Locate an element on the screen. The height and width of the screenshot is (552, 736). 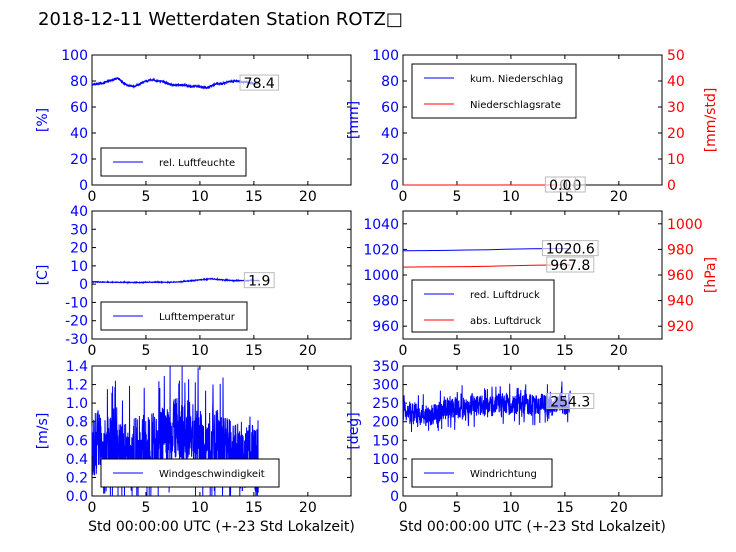
y-right-tick-label: 30 is located at coordinates (676, 108).